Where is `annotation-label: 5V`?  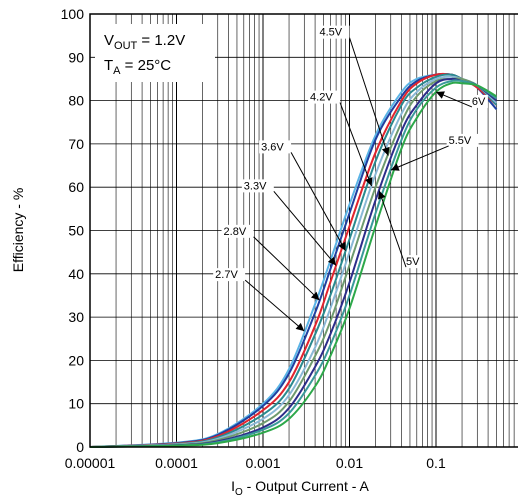
annotation-label: 5V is located at coordinates (413, 262).